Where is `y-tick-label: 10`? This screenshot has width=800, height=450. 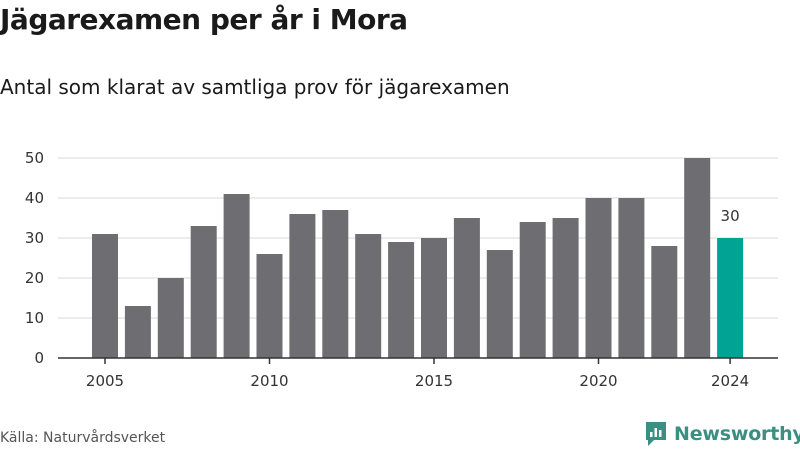
y-tick-label: 10 is located at coordinates (34, 318).